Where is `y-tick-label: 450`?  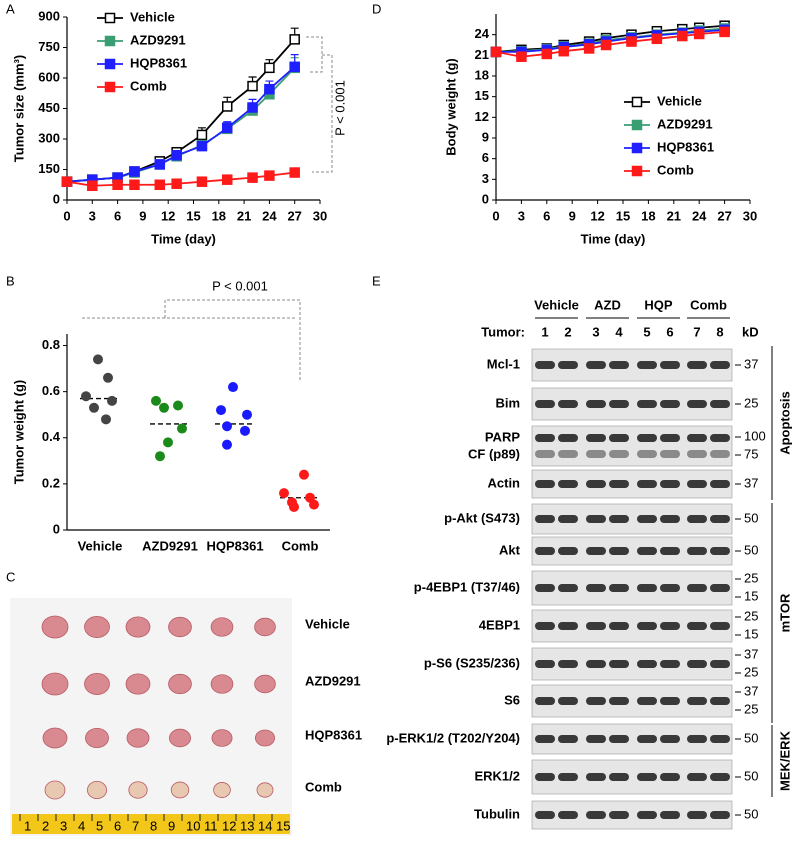
y-tick-label: 450 is located at coordinates (49, 107).